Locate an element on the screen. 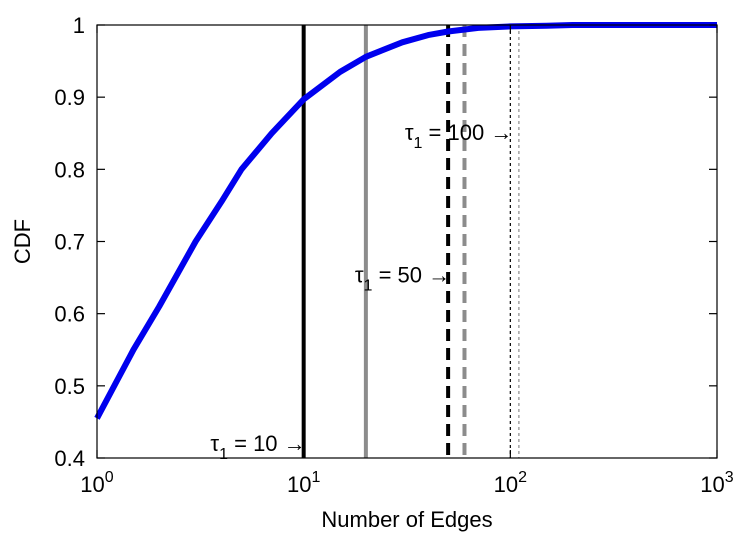  x-tick-exponent: 3 is located at coordinates (729, 477).